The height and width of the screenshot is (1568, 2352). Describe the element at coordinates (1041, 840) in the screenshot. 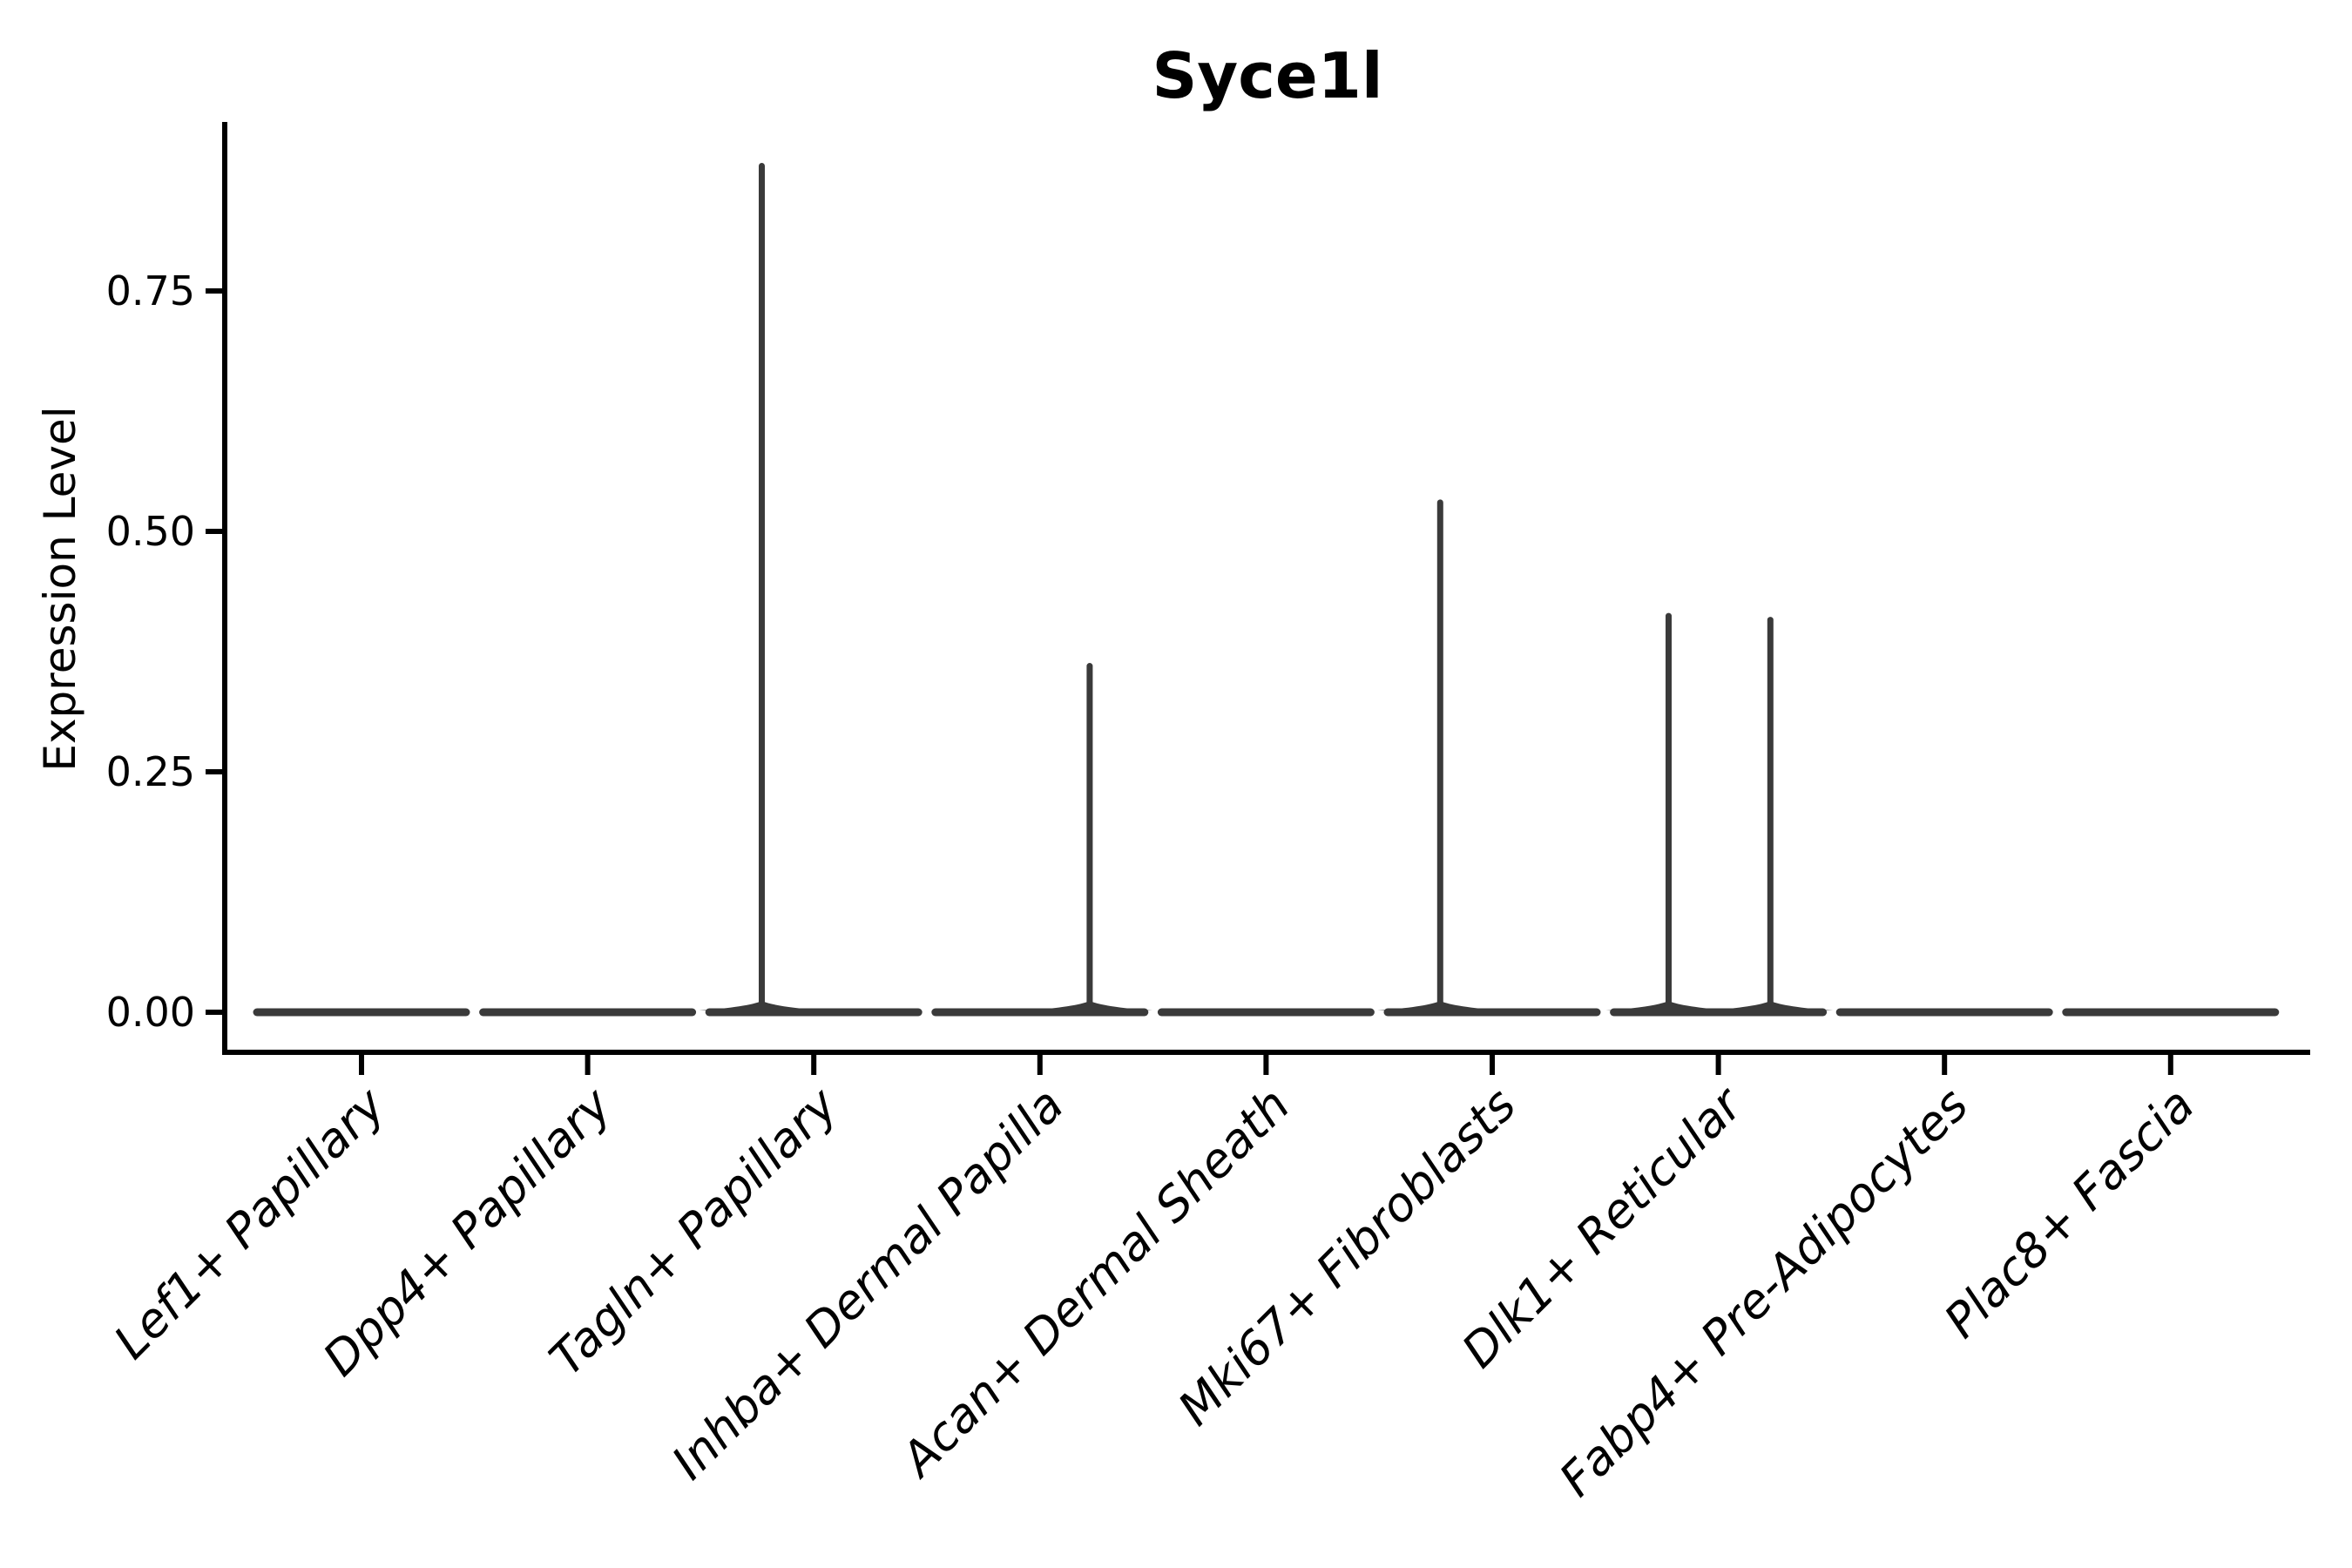

I see `violin-inhba-dermal-papilla` at that location.